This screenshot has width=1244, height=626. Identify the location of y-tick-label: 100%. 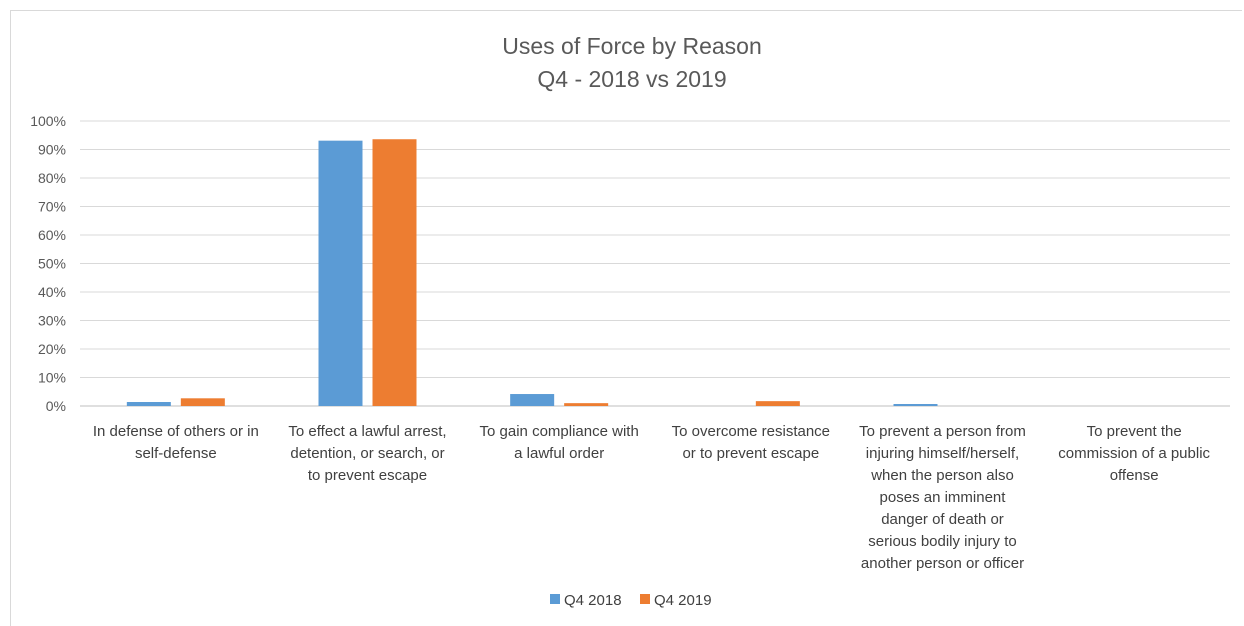
(48, 121).